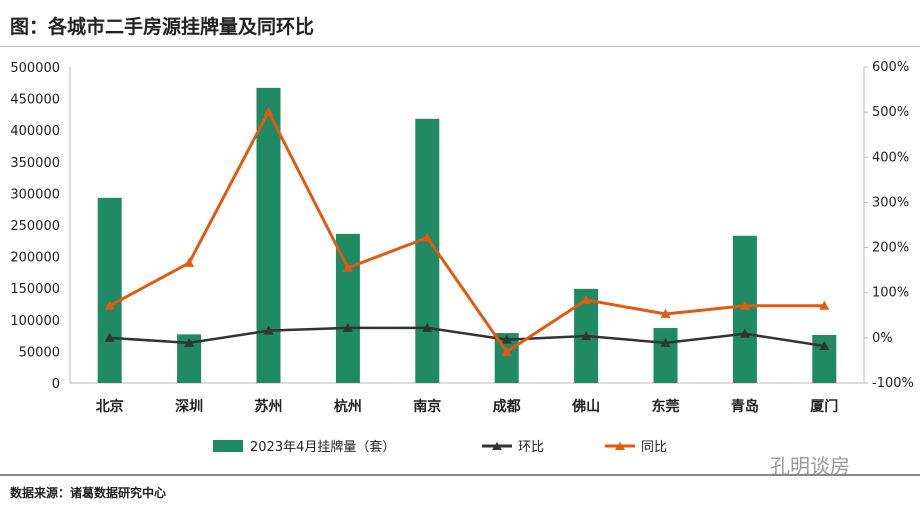  I want to click on left-tick-label: 50000, so click(39, 352).